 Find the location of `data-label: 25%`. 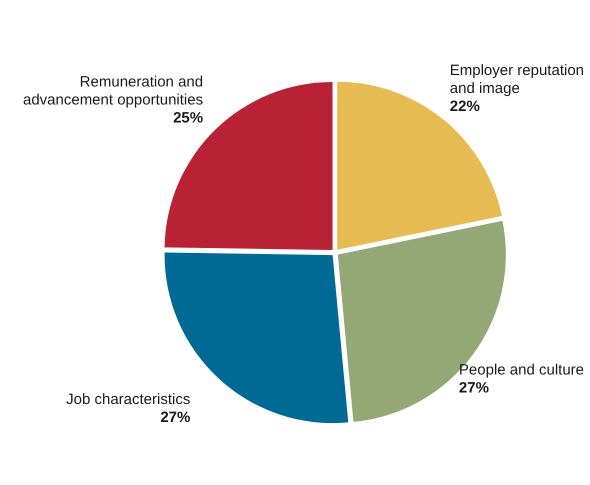

data-label: 25% is located at coordinates (188, 118).